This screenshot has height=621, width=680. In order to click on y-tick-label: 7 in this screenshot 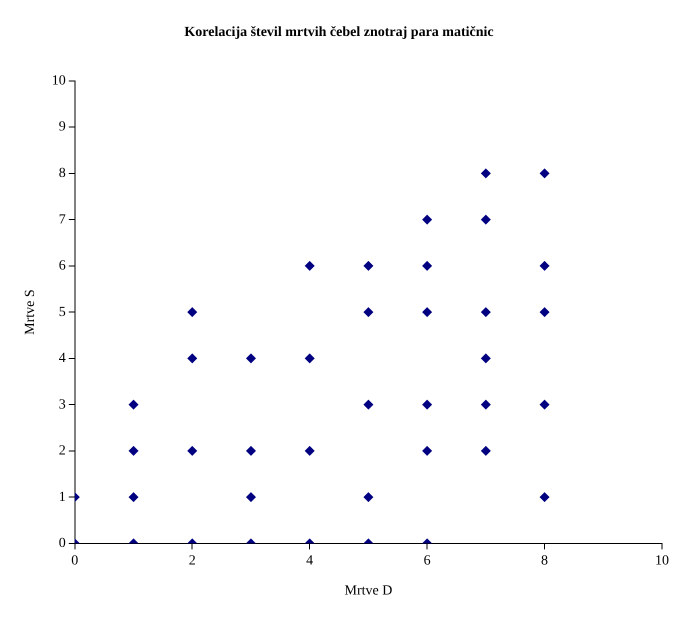, I will do `click(62, 220)`.